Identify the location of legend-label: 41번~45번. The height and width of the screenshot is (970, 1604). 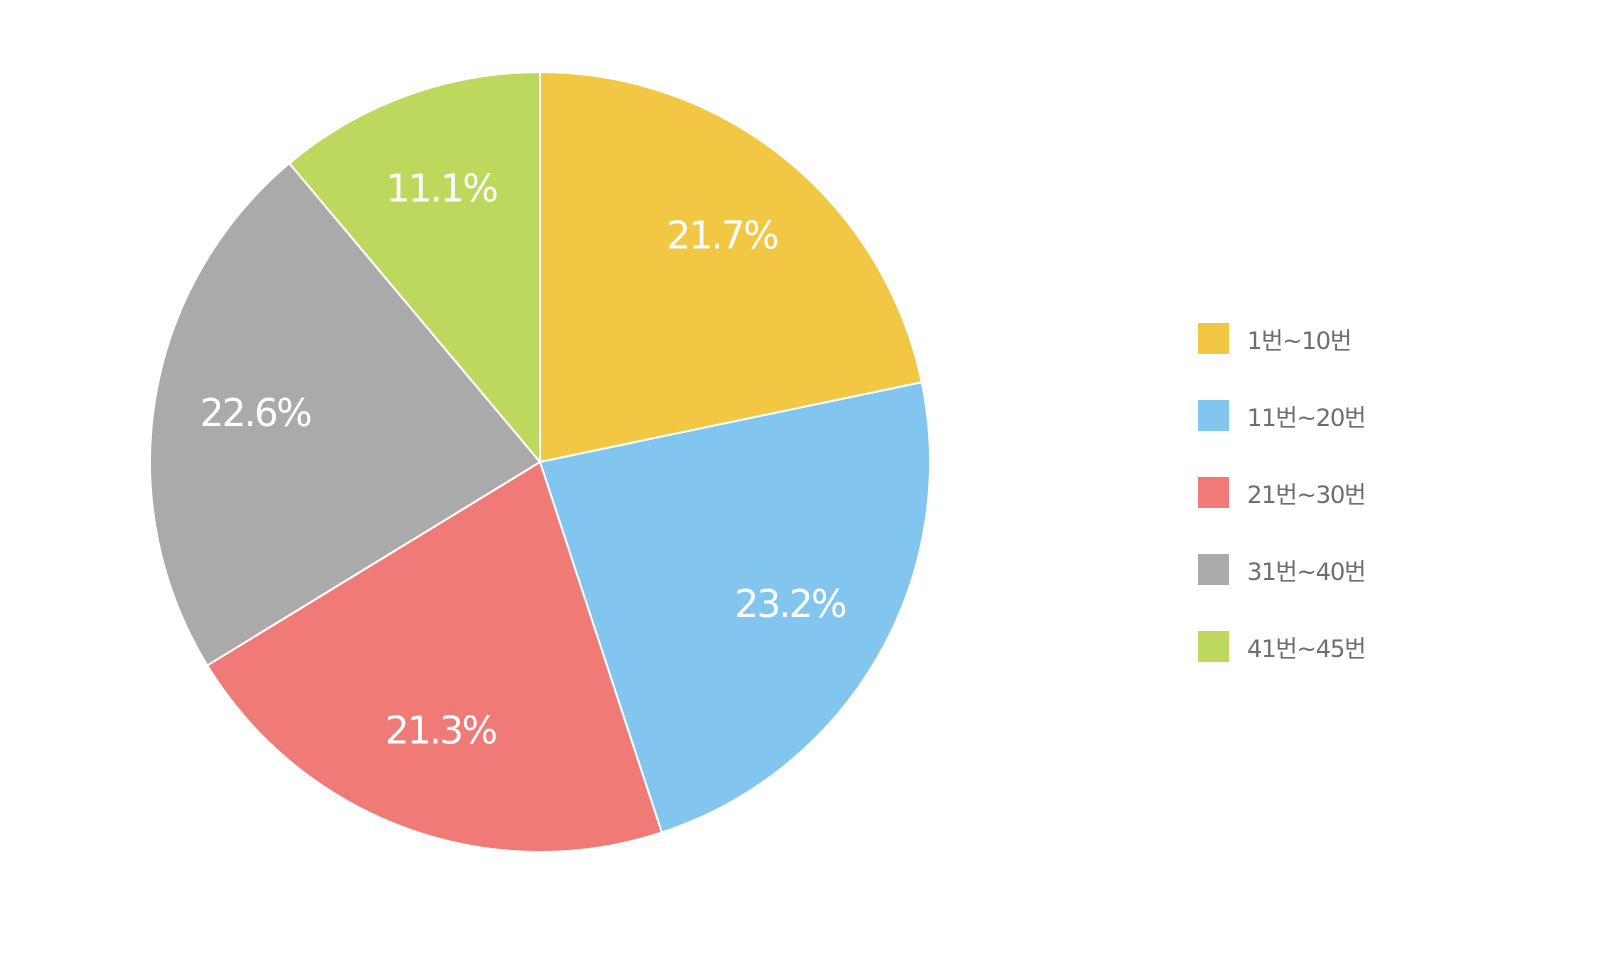
(1306, 648).